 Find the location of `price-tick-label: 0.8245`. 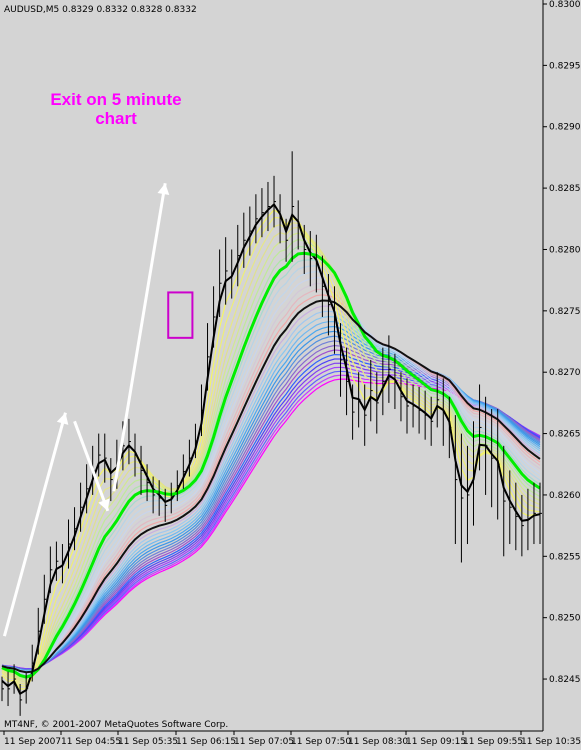

price-tick-label: 0.8245 is located at coordinates (565, 680).